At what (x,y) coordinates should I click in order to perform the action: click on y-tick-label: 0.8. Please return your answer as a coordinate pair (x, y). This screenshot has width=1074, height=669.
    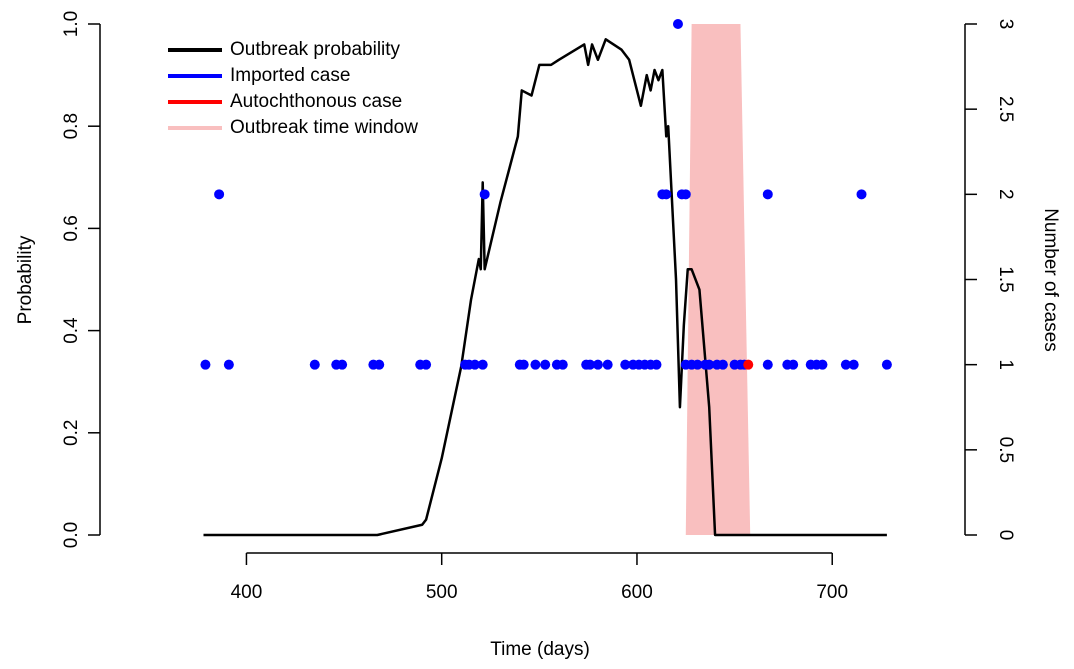
    Looking at the image, I should click on (71, 126).